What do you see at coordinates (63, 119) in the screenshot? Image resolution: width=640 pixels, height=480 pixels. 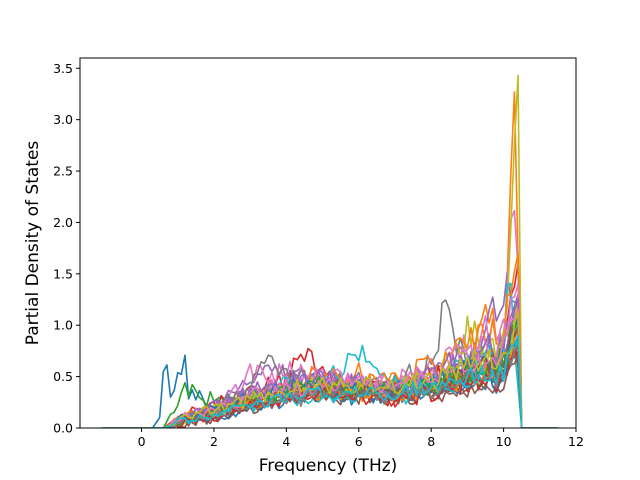 I see `y-tick-label: 3.0` at bounding box center [63, 119].